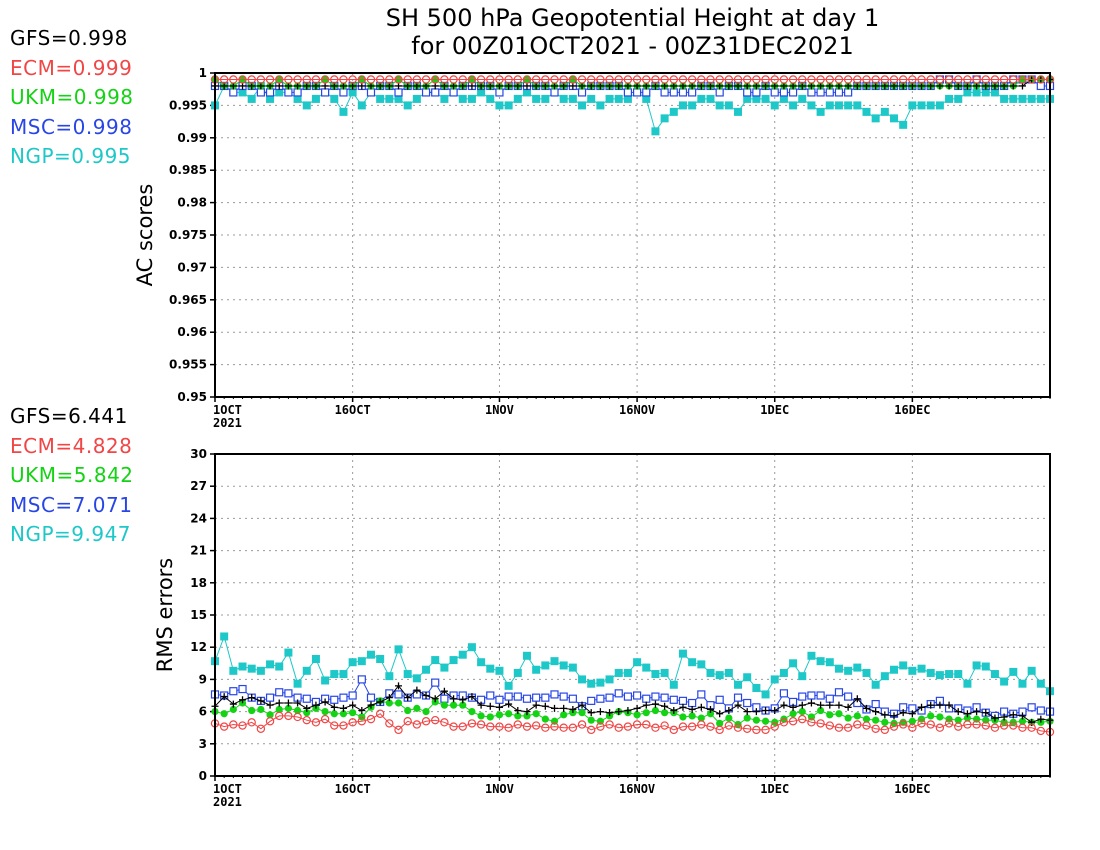  Describe the element at coordinates (72, 97) in the screenshot. I see `legend-entry-ukm: UKM=0.998` at that location.